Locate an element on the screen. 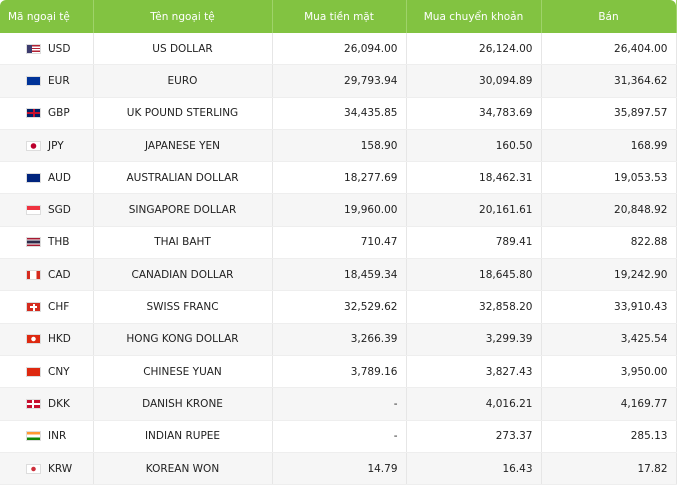 This screenshot has height=485, width=680. transfer-buy: 3,299.39 is located at coordinates (509, 339).